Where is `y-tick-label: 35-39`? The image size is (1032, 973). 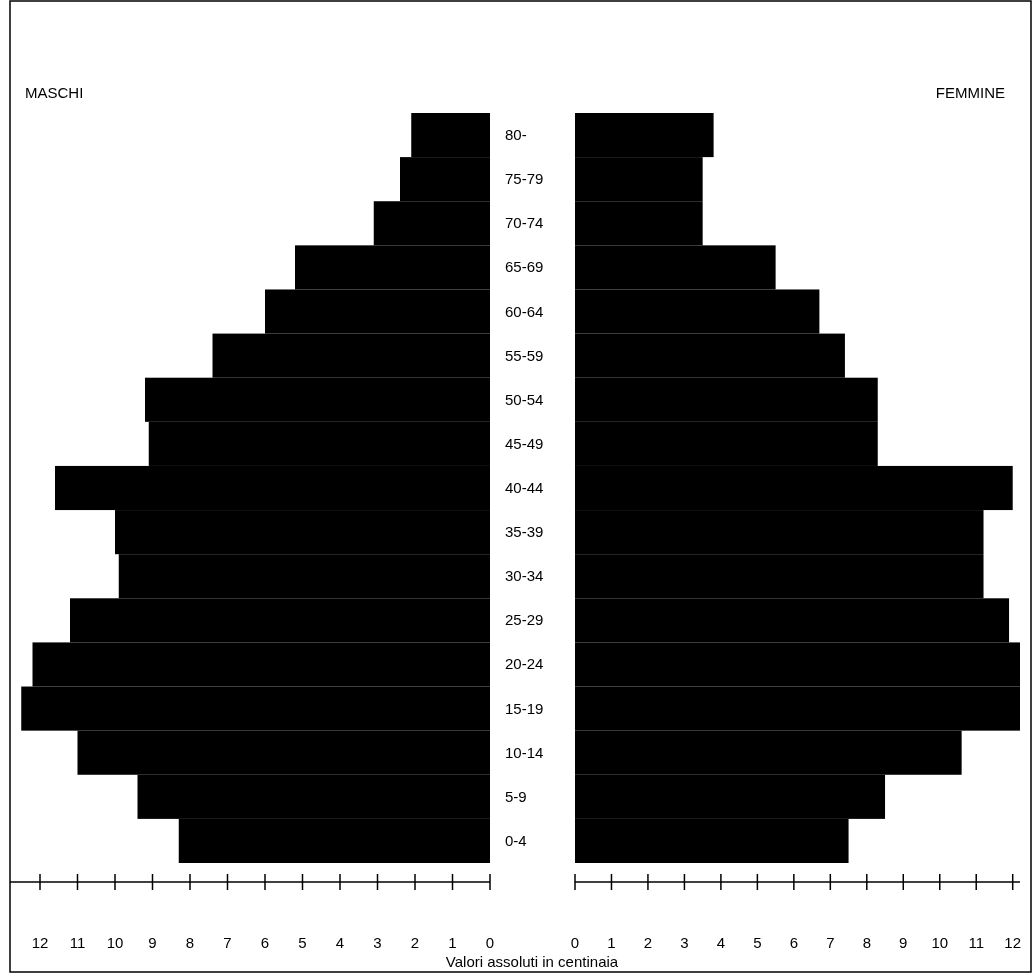 y-tick-label: 35-39 is located at coordinates (524, 532).